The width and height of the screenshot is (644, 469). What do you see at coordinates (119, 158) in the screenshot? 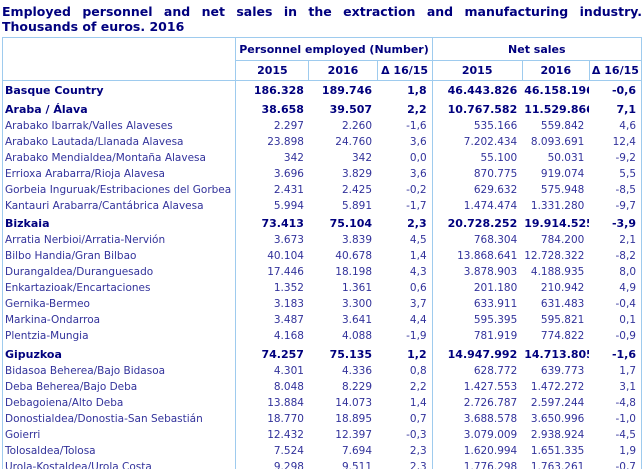
I see `row-label: Arabako Mendialdea/Montaña Alavesa` at bounding box center [119, 158].